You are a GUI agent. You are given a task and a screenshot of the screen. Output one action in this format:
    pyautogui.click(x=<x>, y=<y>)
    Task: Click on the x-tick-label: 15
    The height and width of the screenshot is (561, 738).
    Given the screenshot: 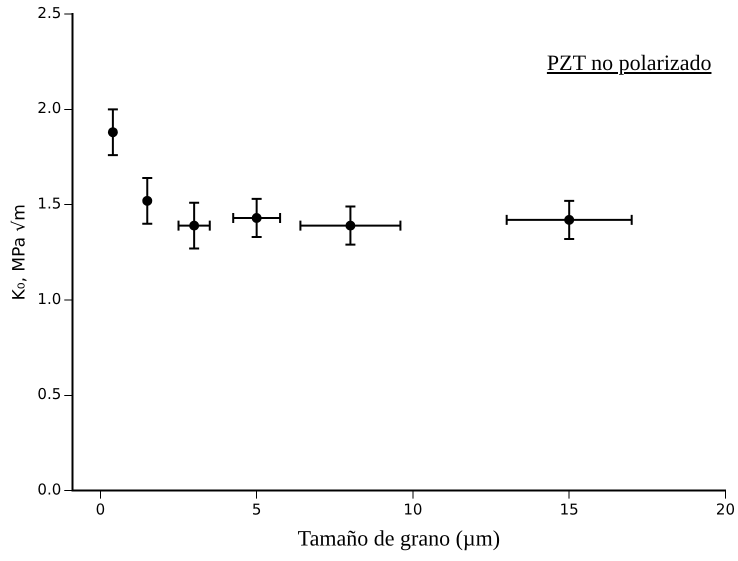 What is the action you would take?
    pyautogui.click(x=569, y=509)
    